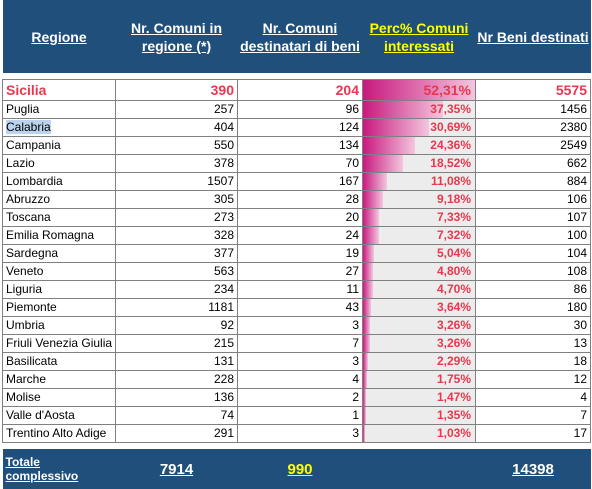  What do you see at coordinates (419, 36) in the screenshot?
I see `header-perc-comuni: Perc% Comuni interessati` at bounding box center [419, 36].